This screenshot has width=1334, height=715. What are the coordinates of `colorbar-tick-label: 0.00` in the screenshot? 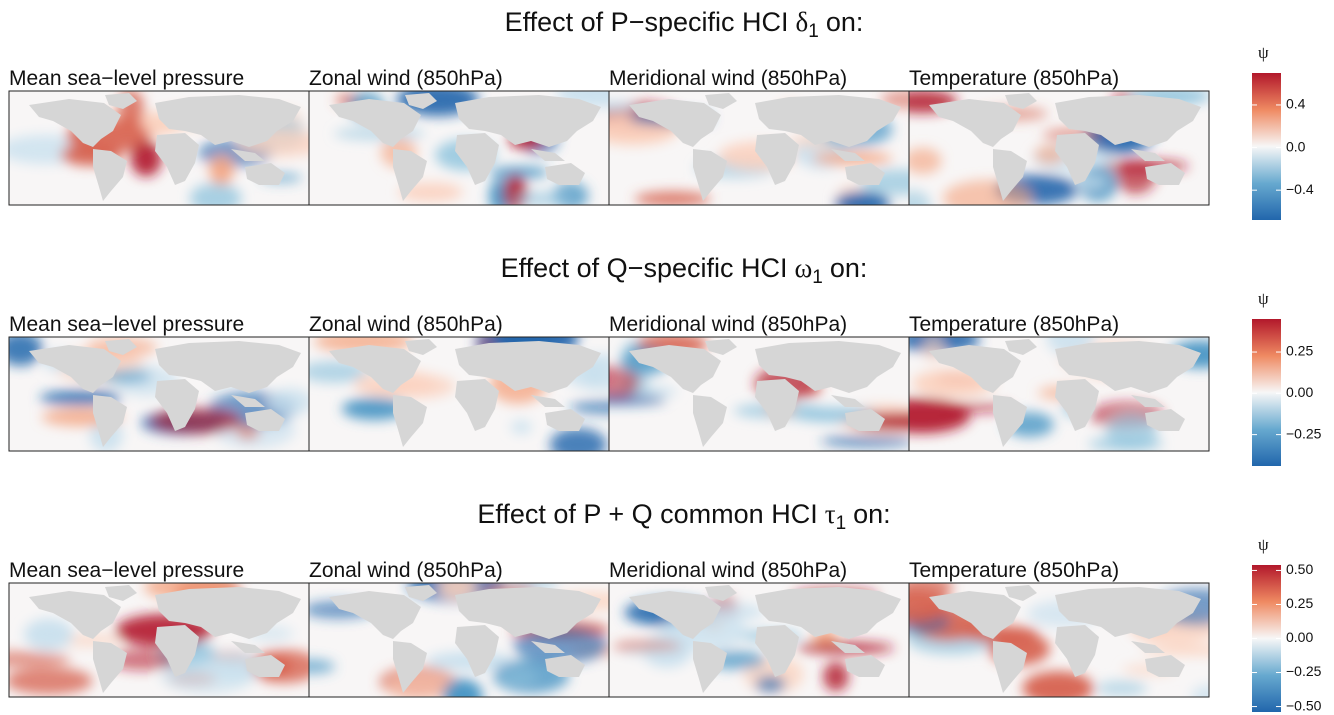 It's located at (1299, 637).